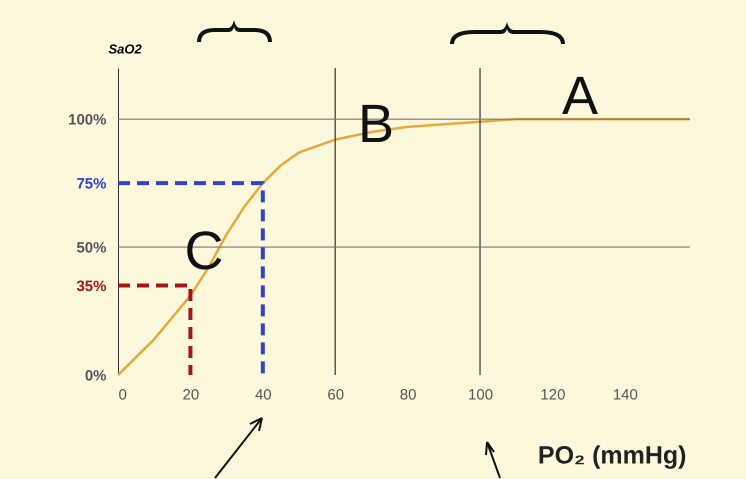  Describe the element at coordinates (481, 395) in the screenshot. I see `x-tick-label: 100` at that location.